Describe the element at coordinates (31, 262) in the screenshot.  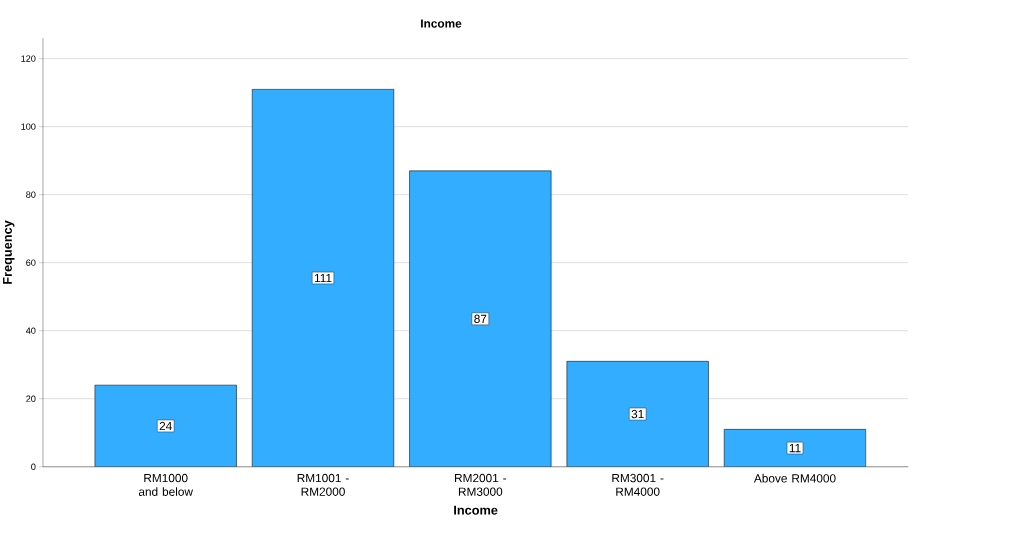
I see `y-tick-label: 60` at that location.